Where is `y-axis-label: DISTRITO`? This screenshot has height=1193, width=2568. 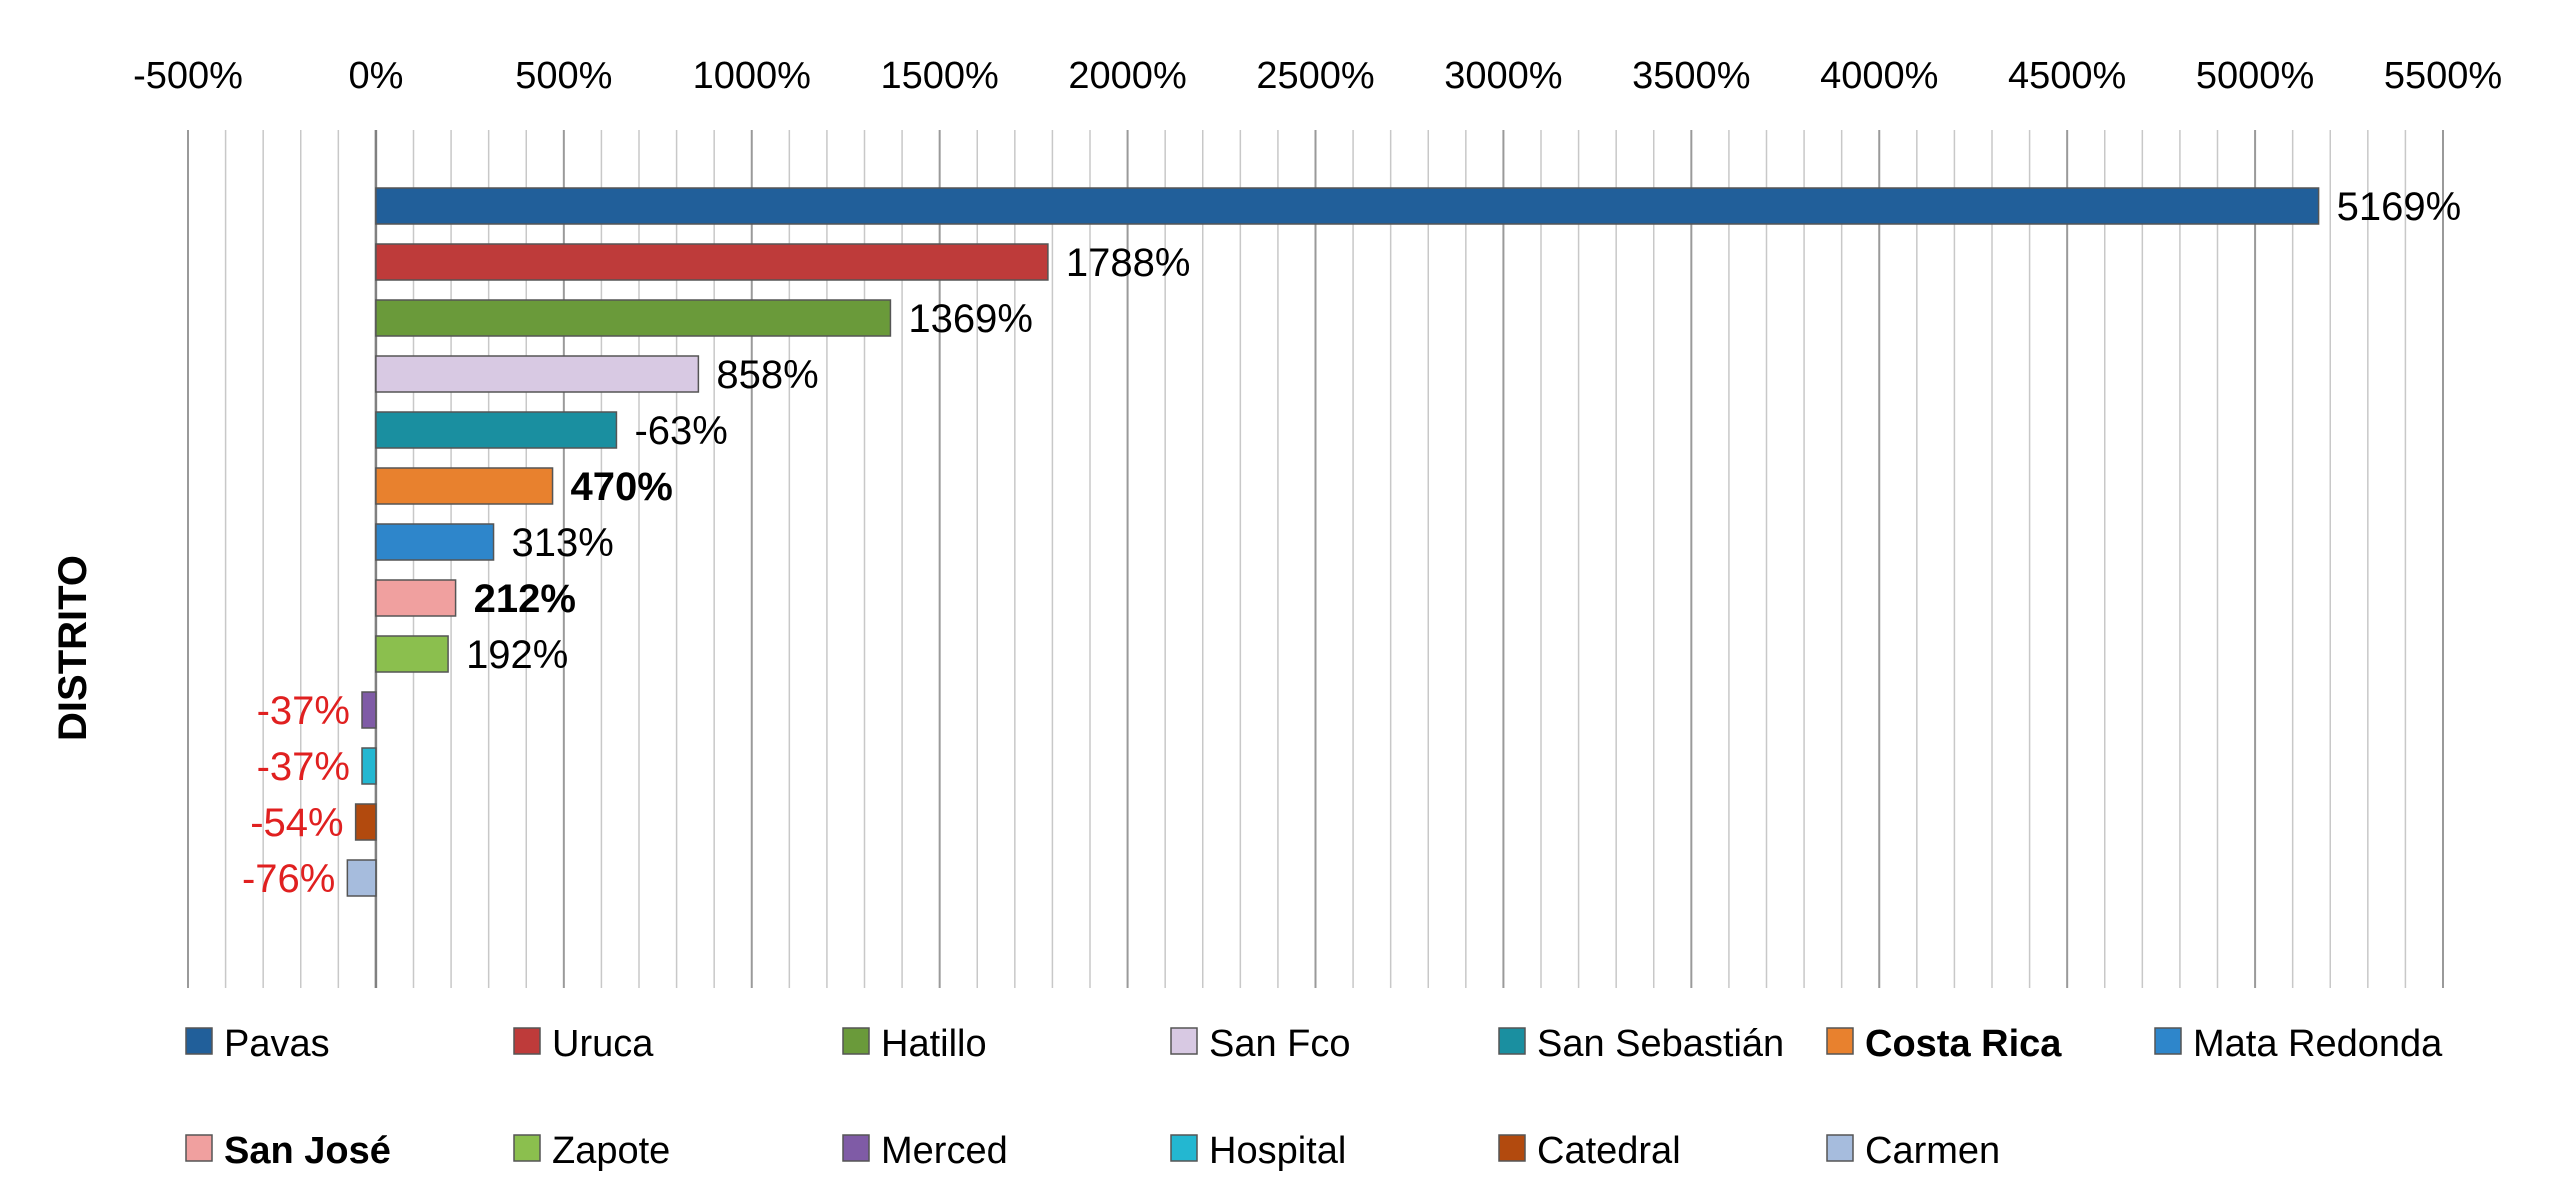 y-axis-label: DISTRITO is located at coordinates (73, 648).